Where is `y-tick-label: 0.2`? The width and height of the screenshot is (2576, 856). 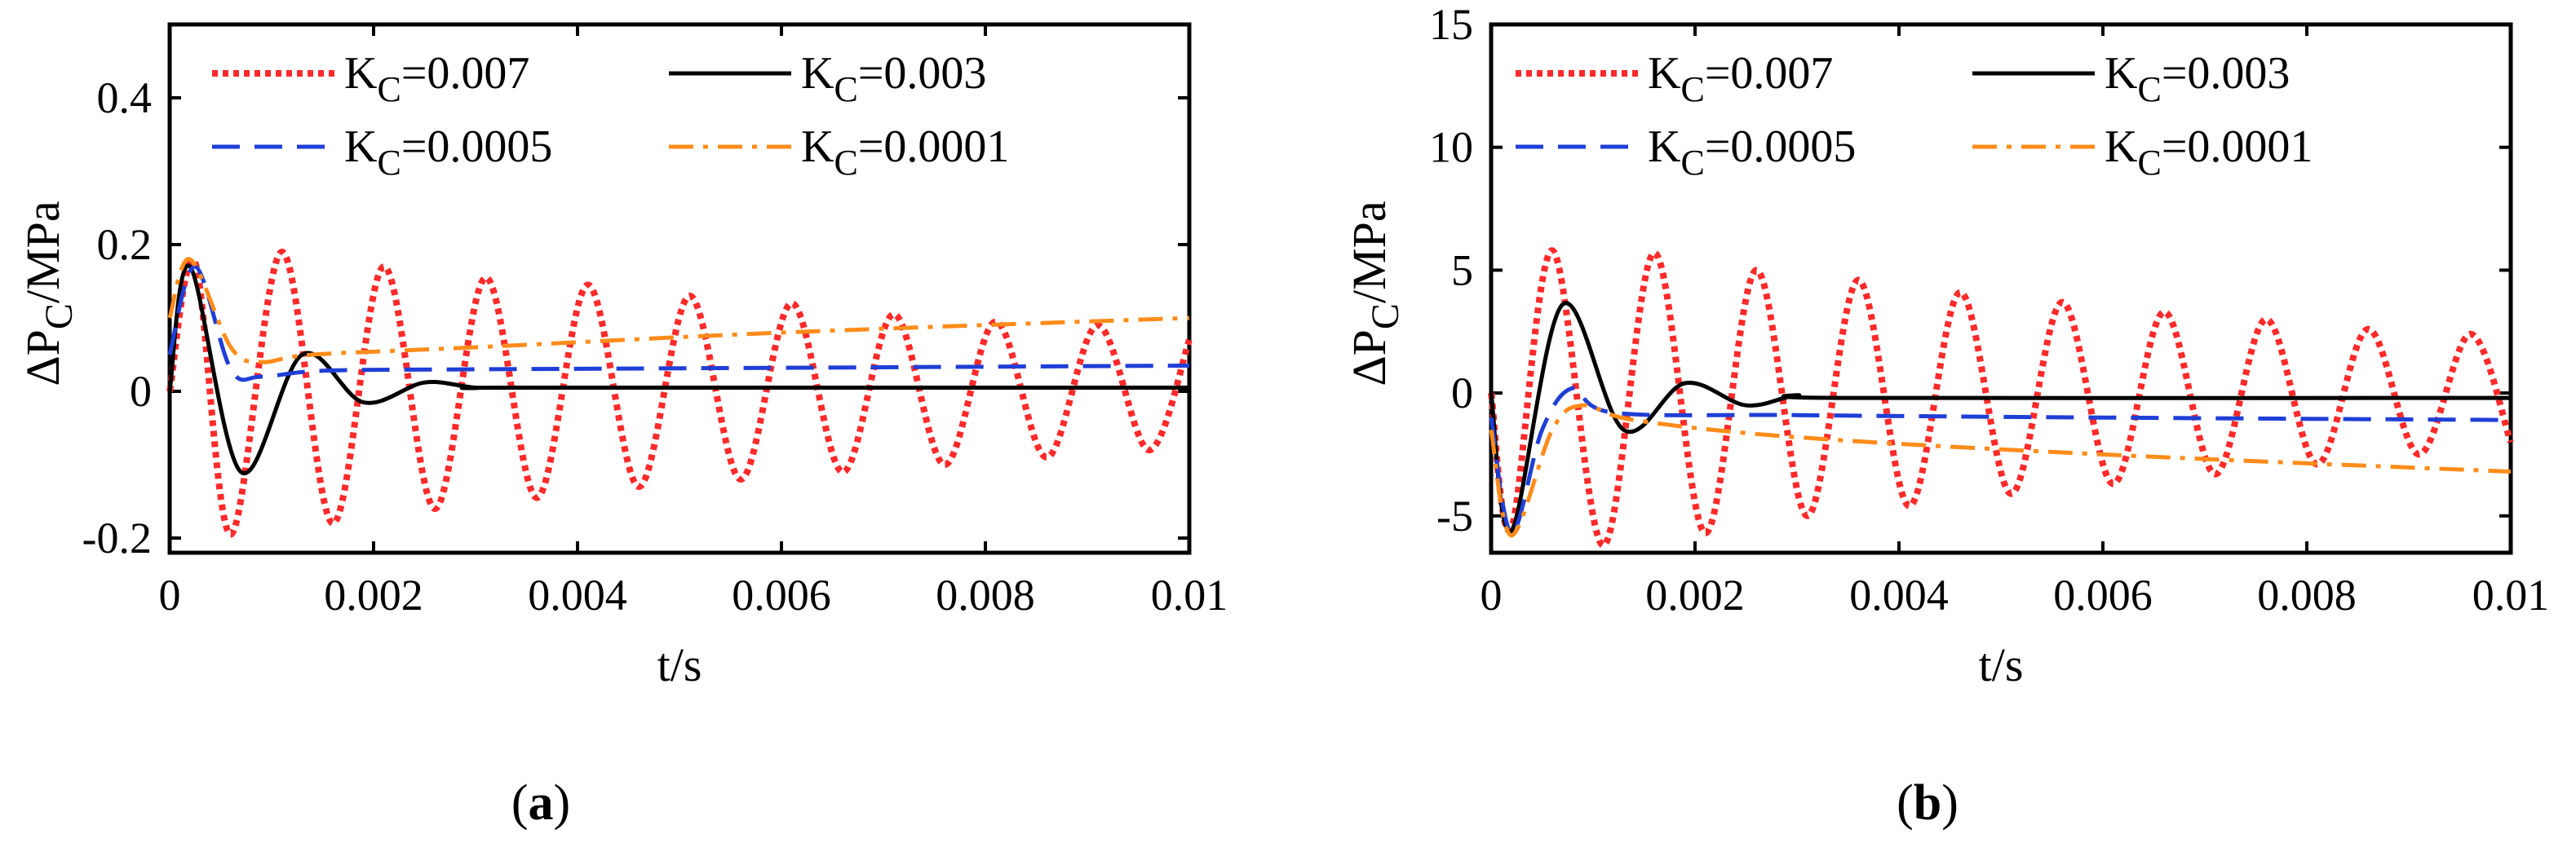
y-tick-label: 0.2 is located at coordinates (125, 244).